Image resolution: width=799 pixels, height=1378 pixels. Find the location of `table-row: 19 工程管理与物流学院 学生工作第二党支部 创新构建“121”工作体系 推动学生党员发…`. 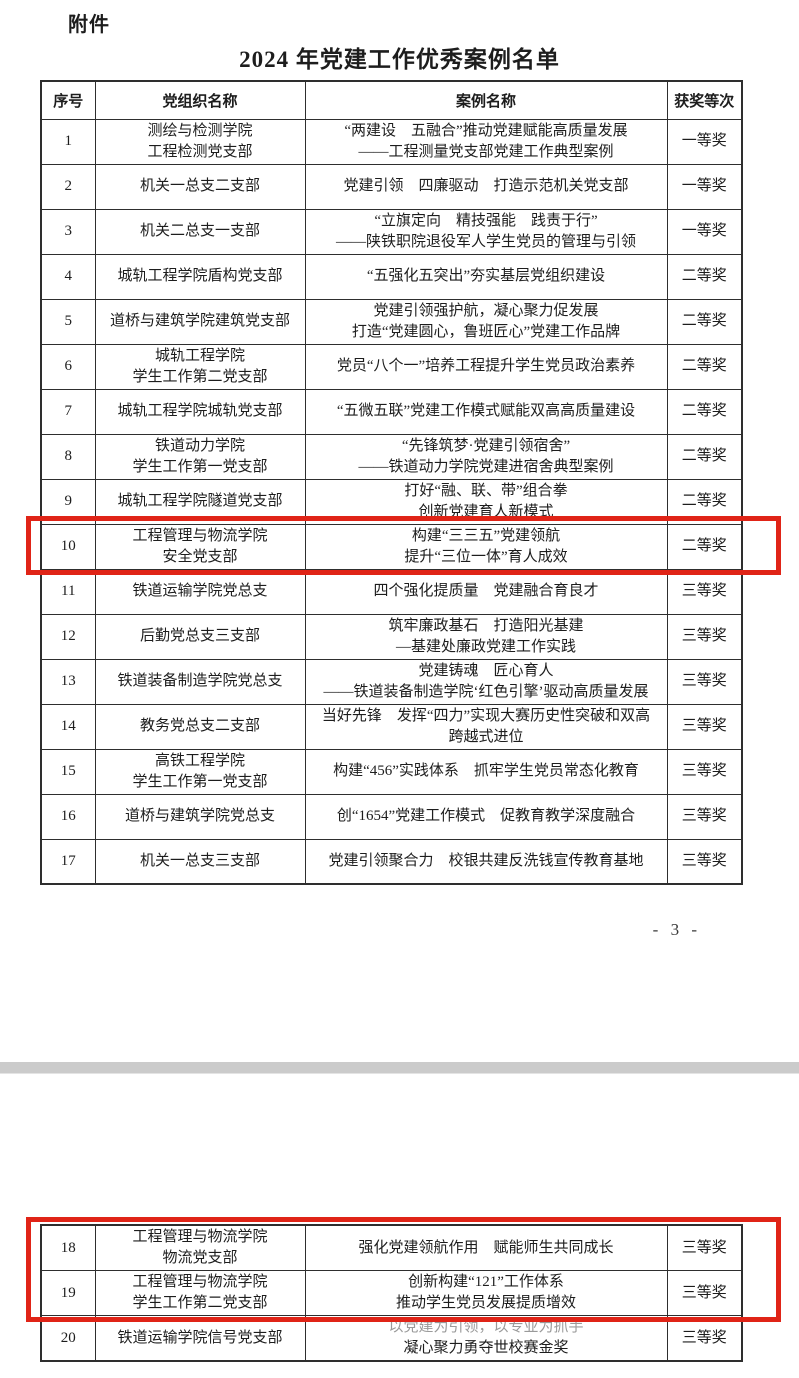

table-row: 19 工程管理与物流学院 学生工作第二党支部 创新构建“121”工作体系 推动学生党员发… is located at coordinates (391, 1293).